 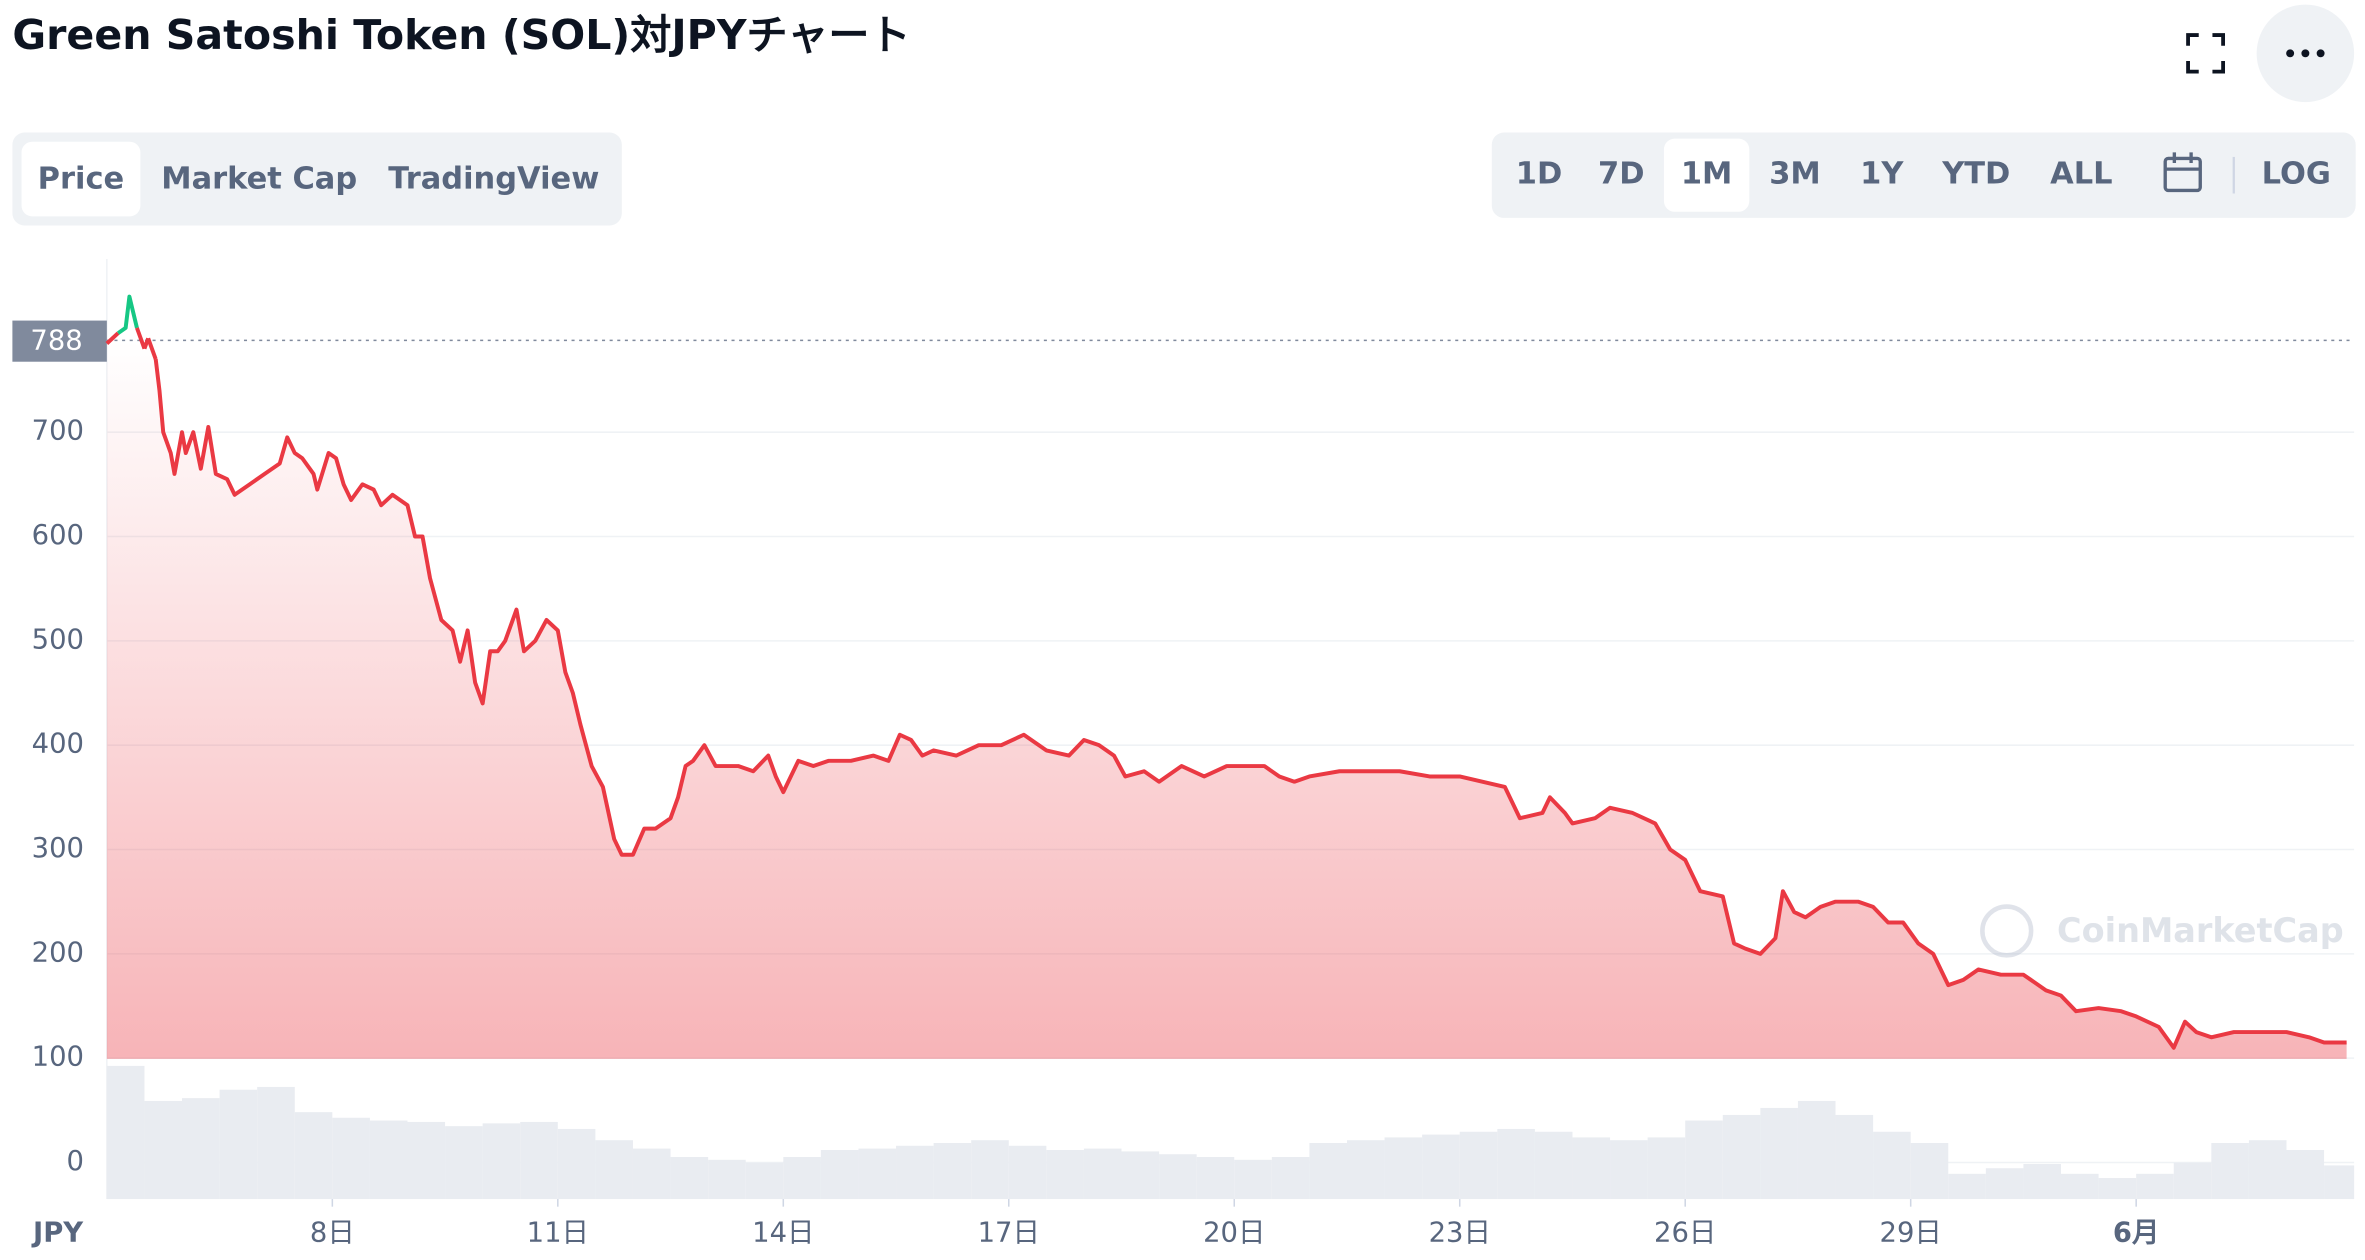 I want to click on log-button: LOG, so click(x=2296, y=174).